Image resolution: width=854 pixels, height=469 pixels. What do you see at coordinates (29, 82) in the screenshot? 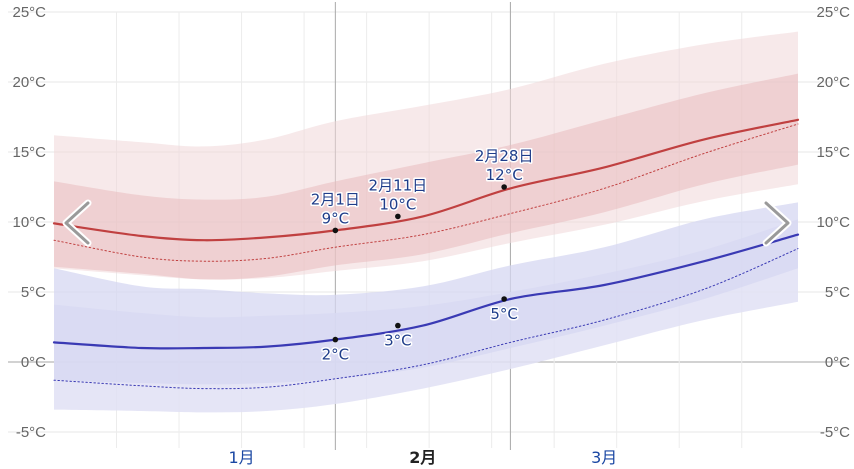
I see `y-tick-label-left: 20°C` at bounding box center [29, 82].